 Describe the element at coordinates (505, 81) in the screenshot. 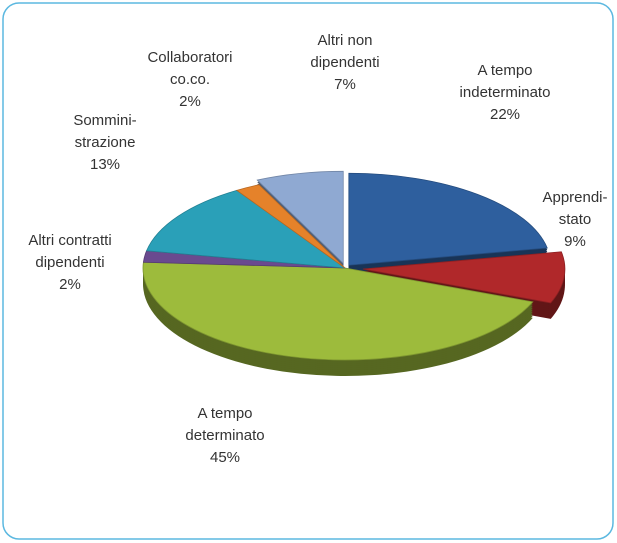

I see `data-label: A tempo indeterminato` at that location.